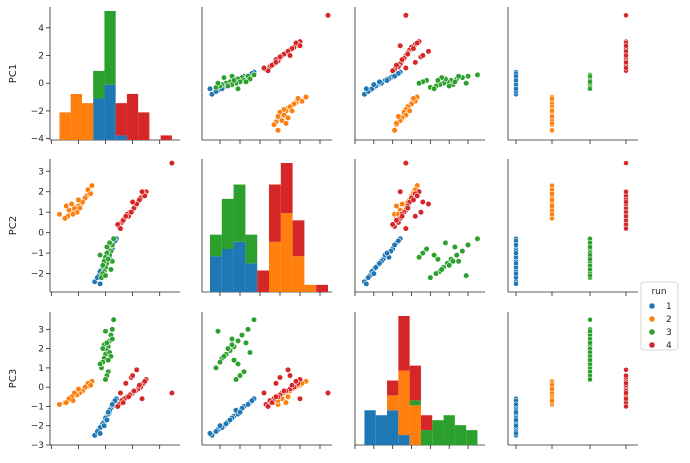 The width and height of the screenshot is (690, 463). I want to click on panel-PC1-vs-PC3, so click(419, 75).